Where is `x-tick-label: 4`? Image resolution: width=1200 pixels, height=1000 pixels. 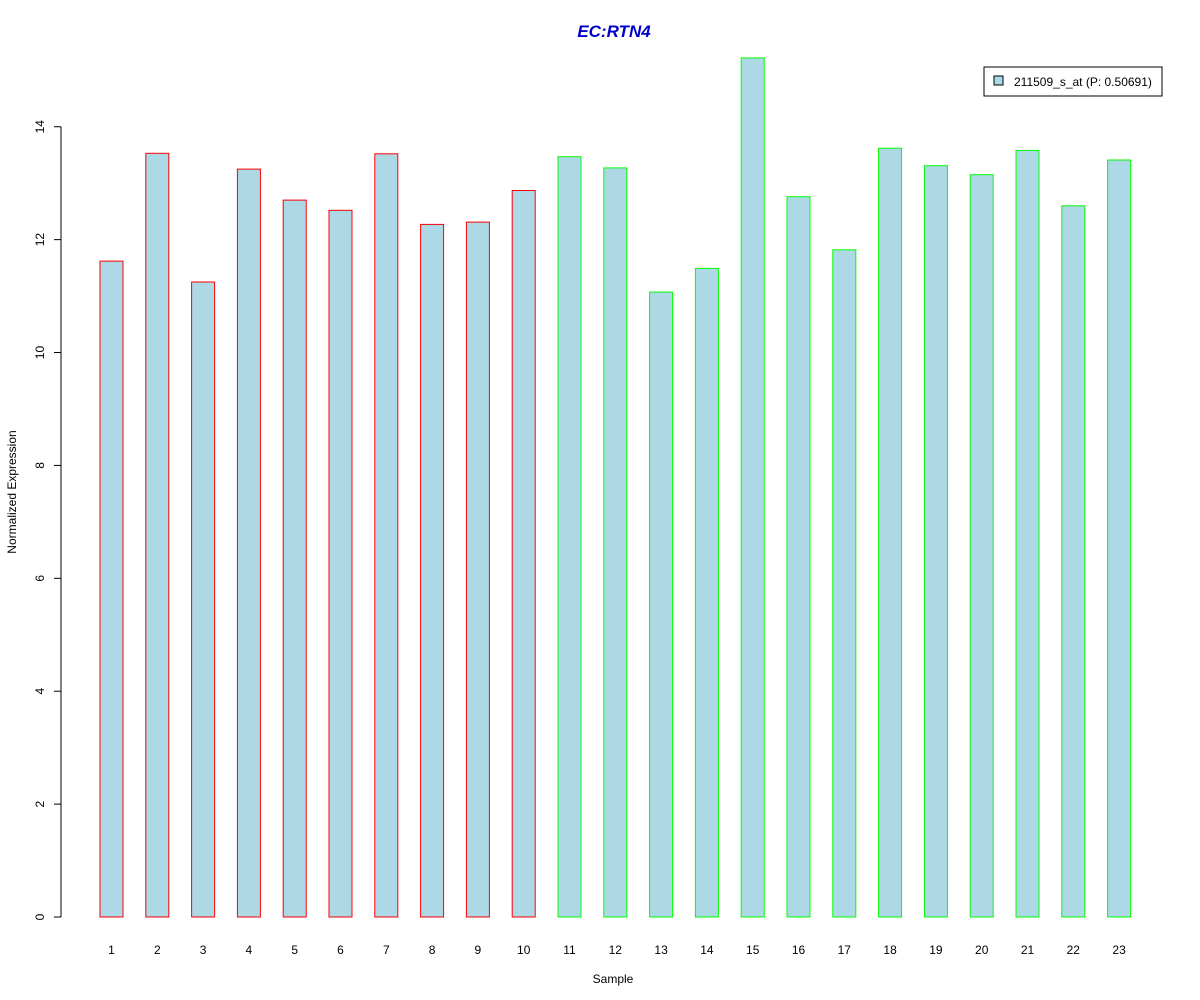
x-tick-label: 4 is located at coordinates (249, 950).